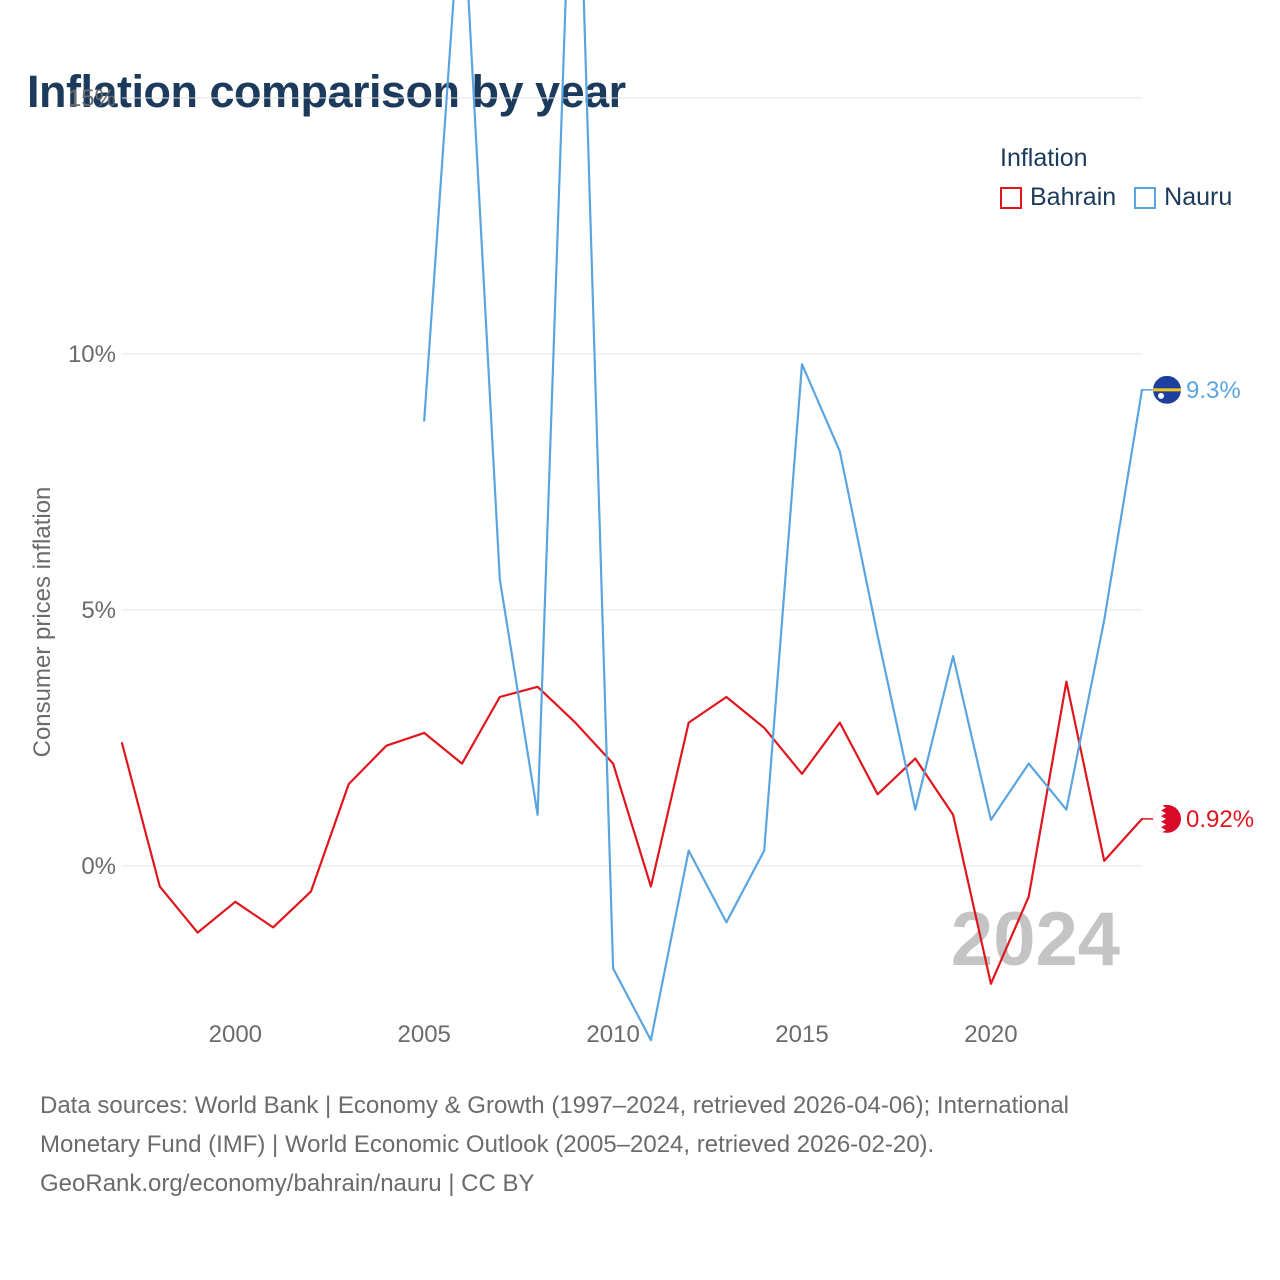  What do you see at coordinates (801, 1034) in the screenshot?
I see `x-tick-label: 2015` at bounding box center [801, 1034].